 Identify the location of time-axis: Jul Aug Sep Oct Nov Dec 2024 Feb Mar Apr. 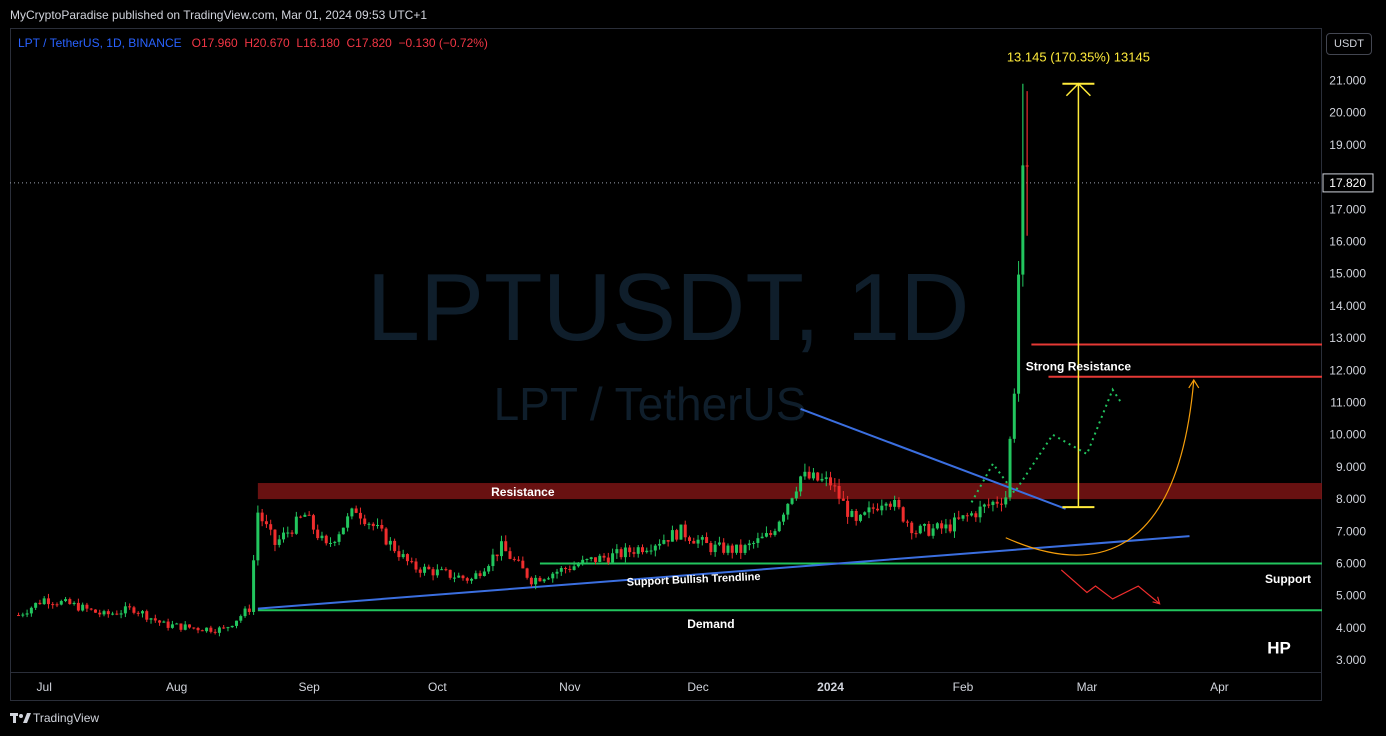
(633, 687).